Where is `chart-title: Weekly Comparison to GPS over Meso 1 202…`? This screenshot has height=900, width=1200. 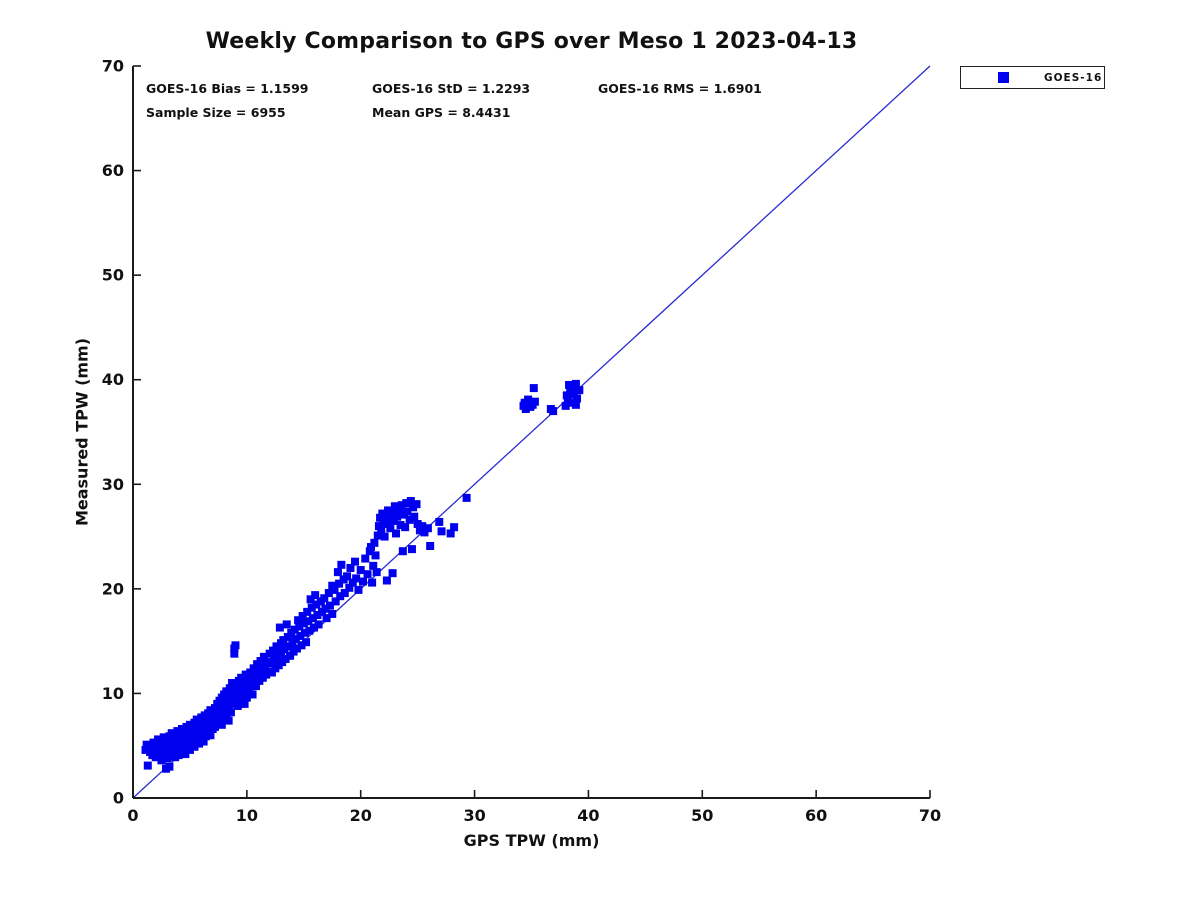 chart-title: Weekly Comparison to GPS over Meso 1 202… is located at coordinates (531, 41).